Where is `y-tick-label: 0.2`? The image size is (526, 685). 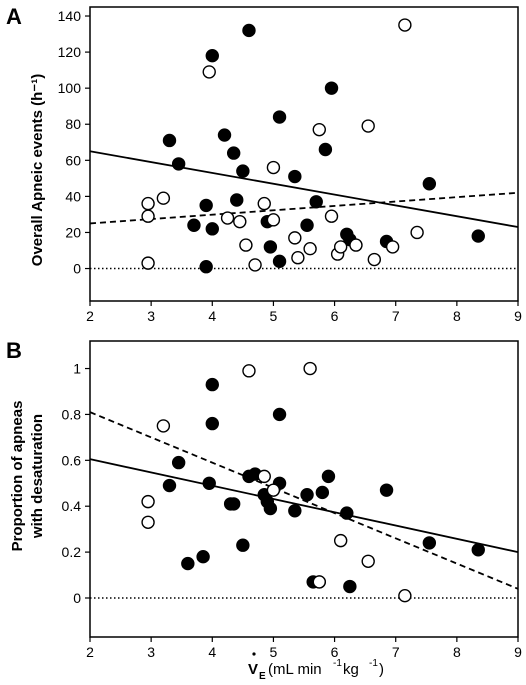 y-tick-label: 0.2 is located at coordinates (72, 552).